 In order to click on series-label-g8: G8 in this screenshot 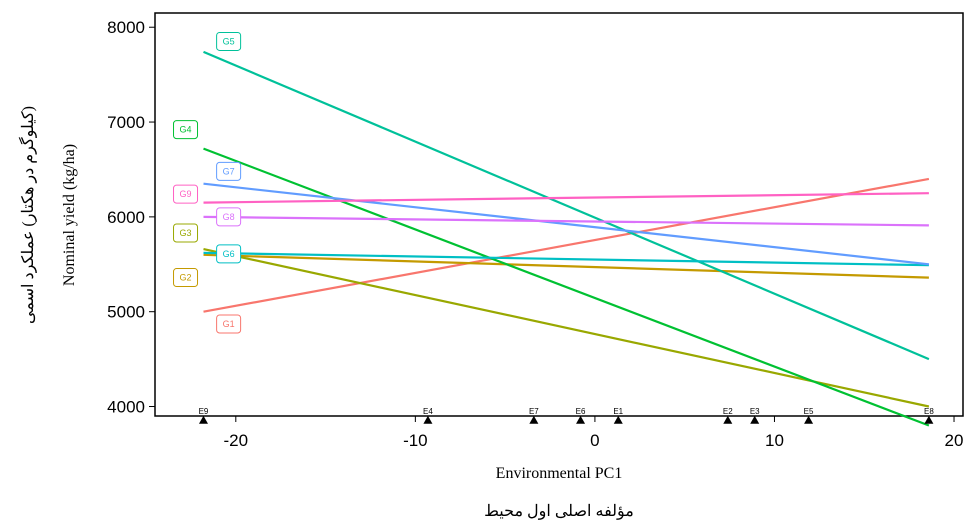, I will do `click(229, 217)`.